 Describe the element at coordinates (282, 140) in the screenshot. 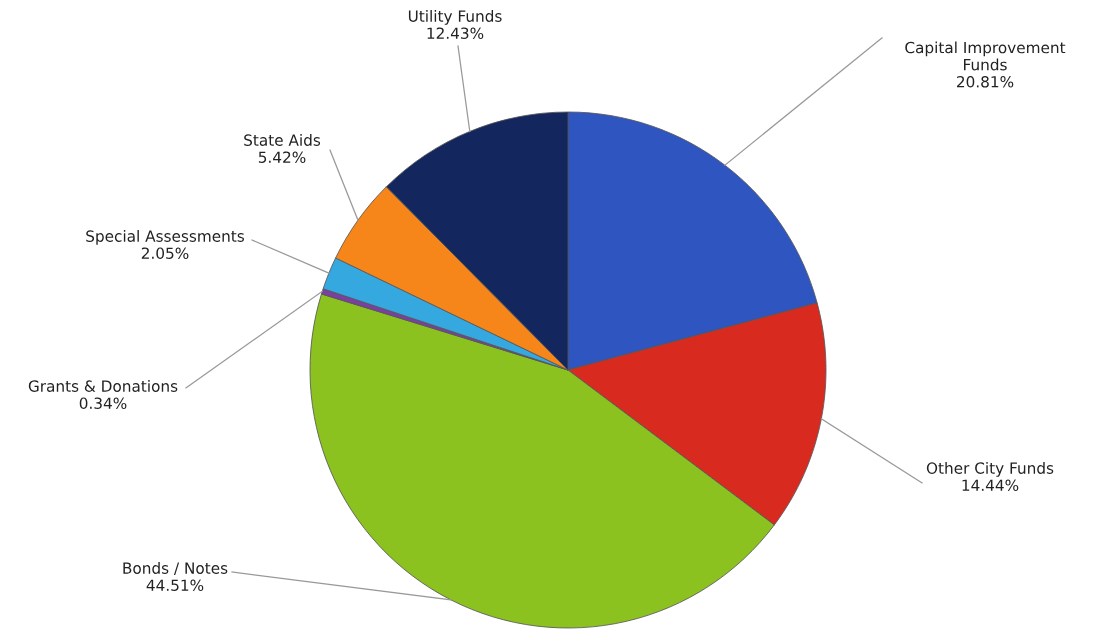

I see `slice-label: State Aids` at that location.